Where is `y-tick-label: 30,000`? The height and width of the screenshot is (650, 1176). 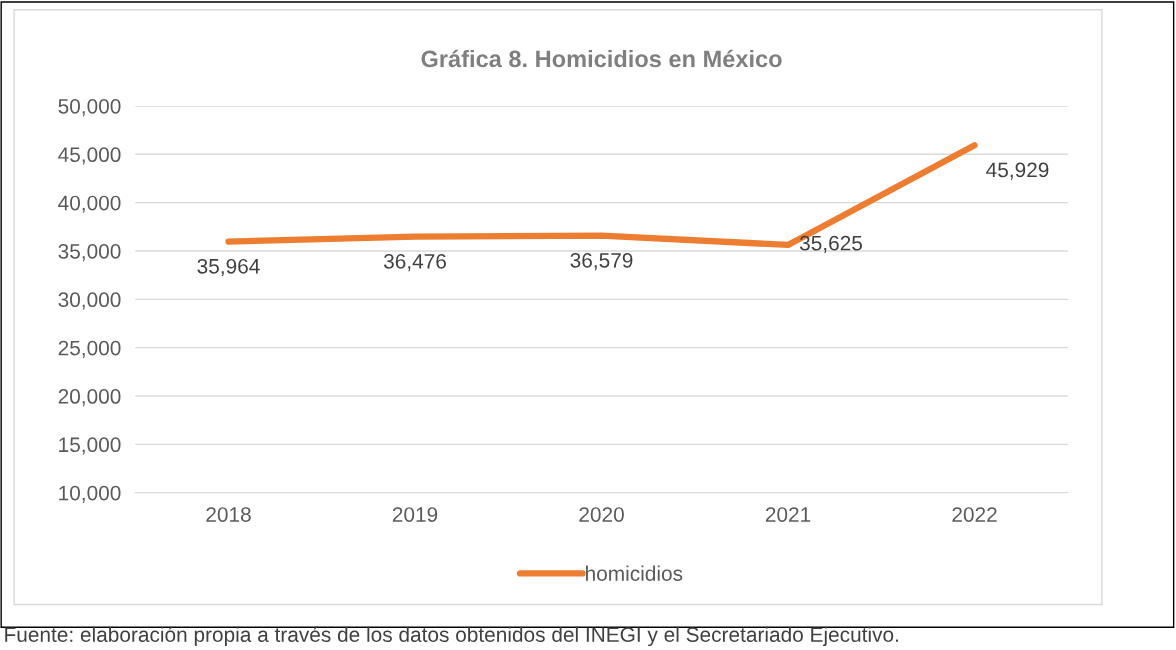 y-tick-label: 30,000 is located at coordinates (89, 301).